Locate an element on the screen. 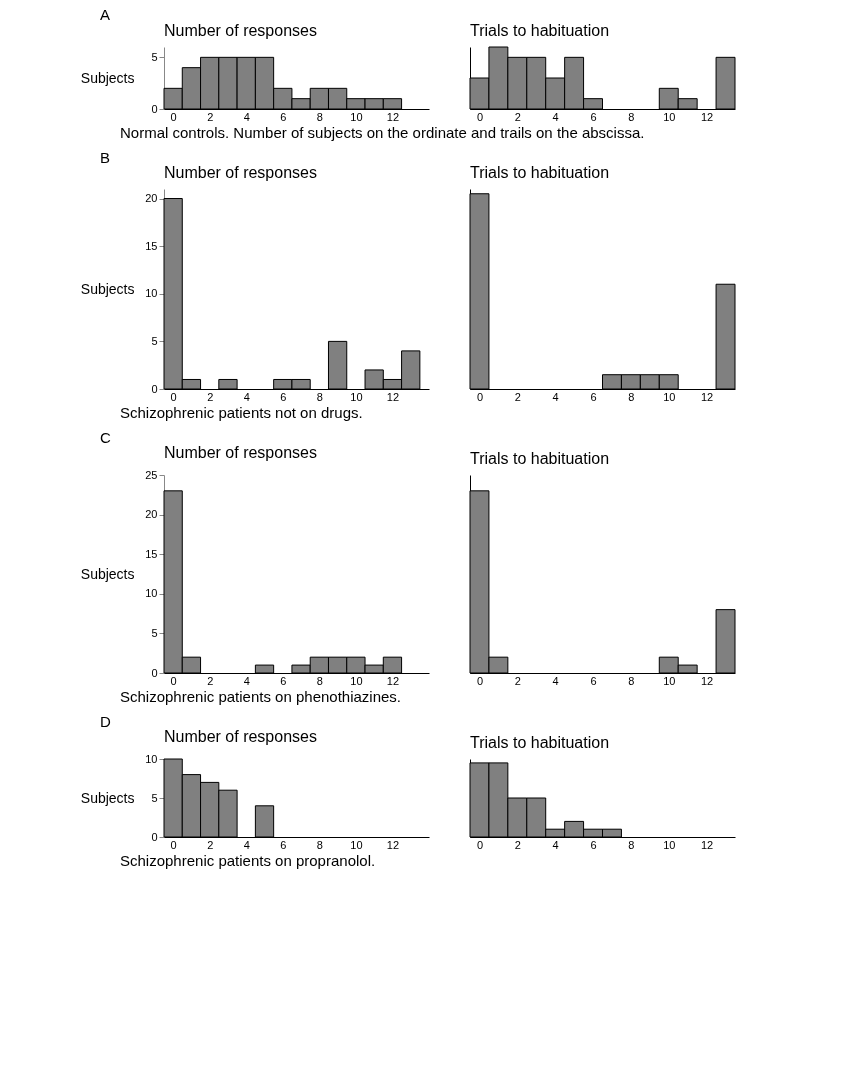 Image resolution: width=865 pixels, height=1071 pixels. text: D is located at coordinates (106, 721).